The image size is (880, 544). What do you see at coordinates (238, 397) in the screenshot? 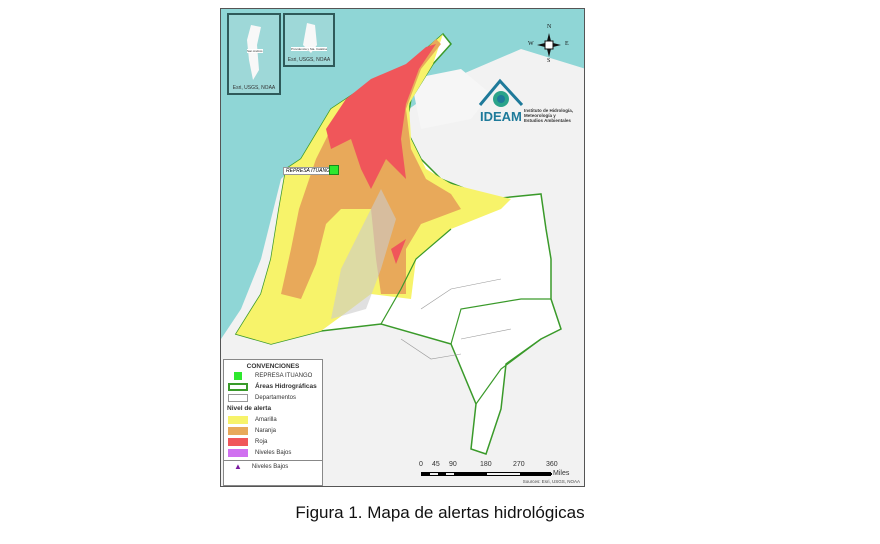
I see `departments-swatch` at bounding box center [238, 397].